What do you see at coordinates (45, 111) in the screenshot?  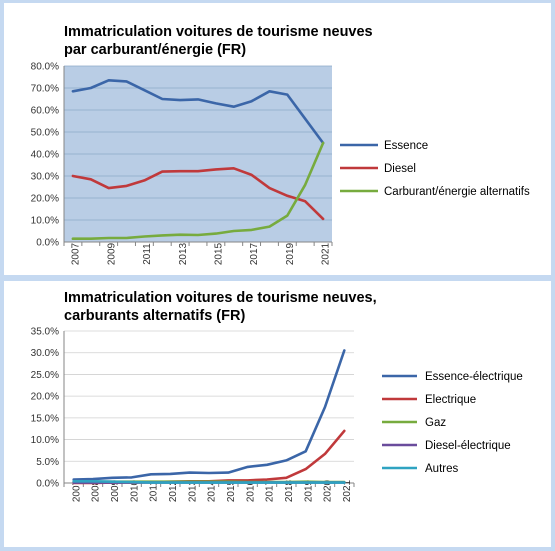 I see `y-tick-label: 60.0%` at bounding box center [45, 111].